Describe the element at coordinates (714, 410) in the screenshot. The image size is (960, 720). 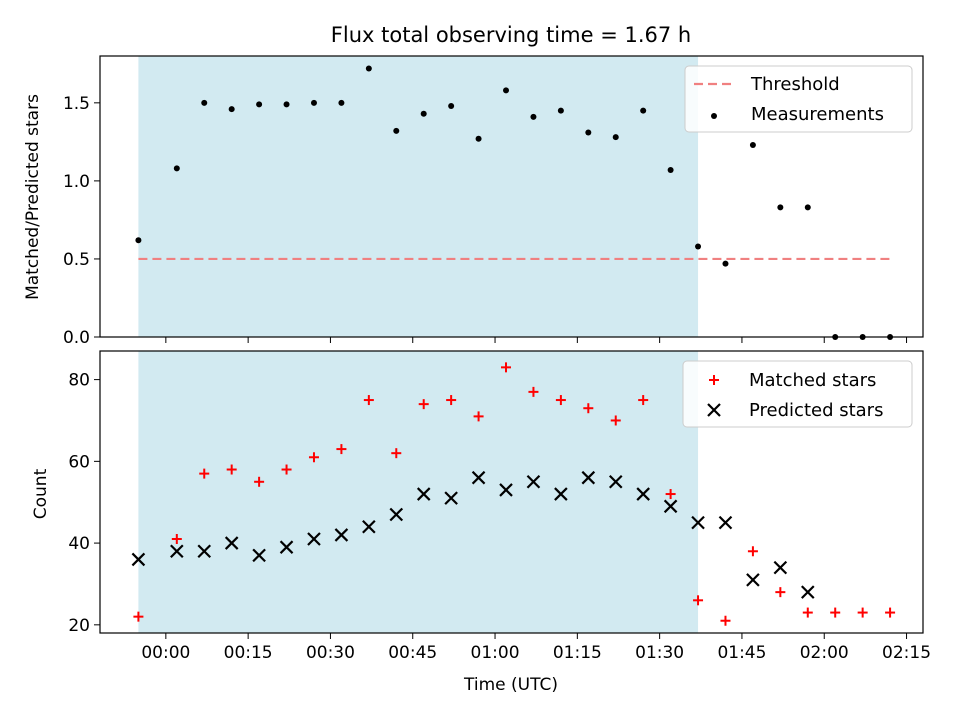
I see `legend-predicted-swatch-b` at that location.